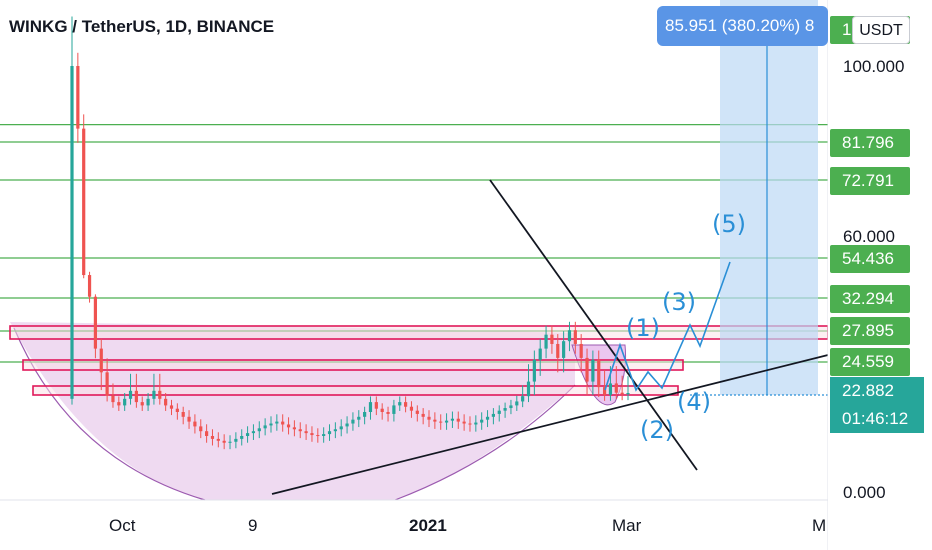  What do you see at coordinates (769, 197) in the screenshot?
I see `projection-box` at bounding box center [769, 197].